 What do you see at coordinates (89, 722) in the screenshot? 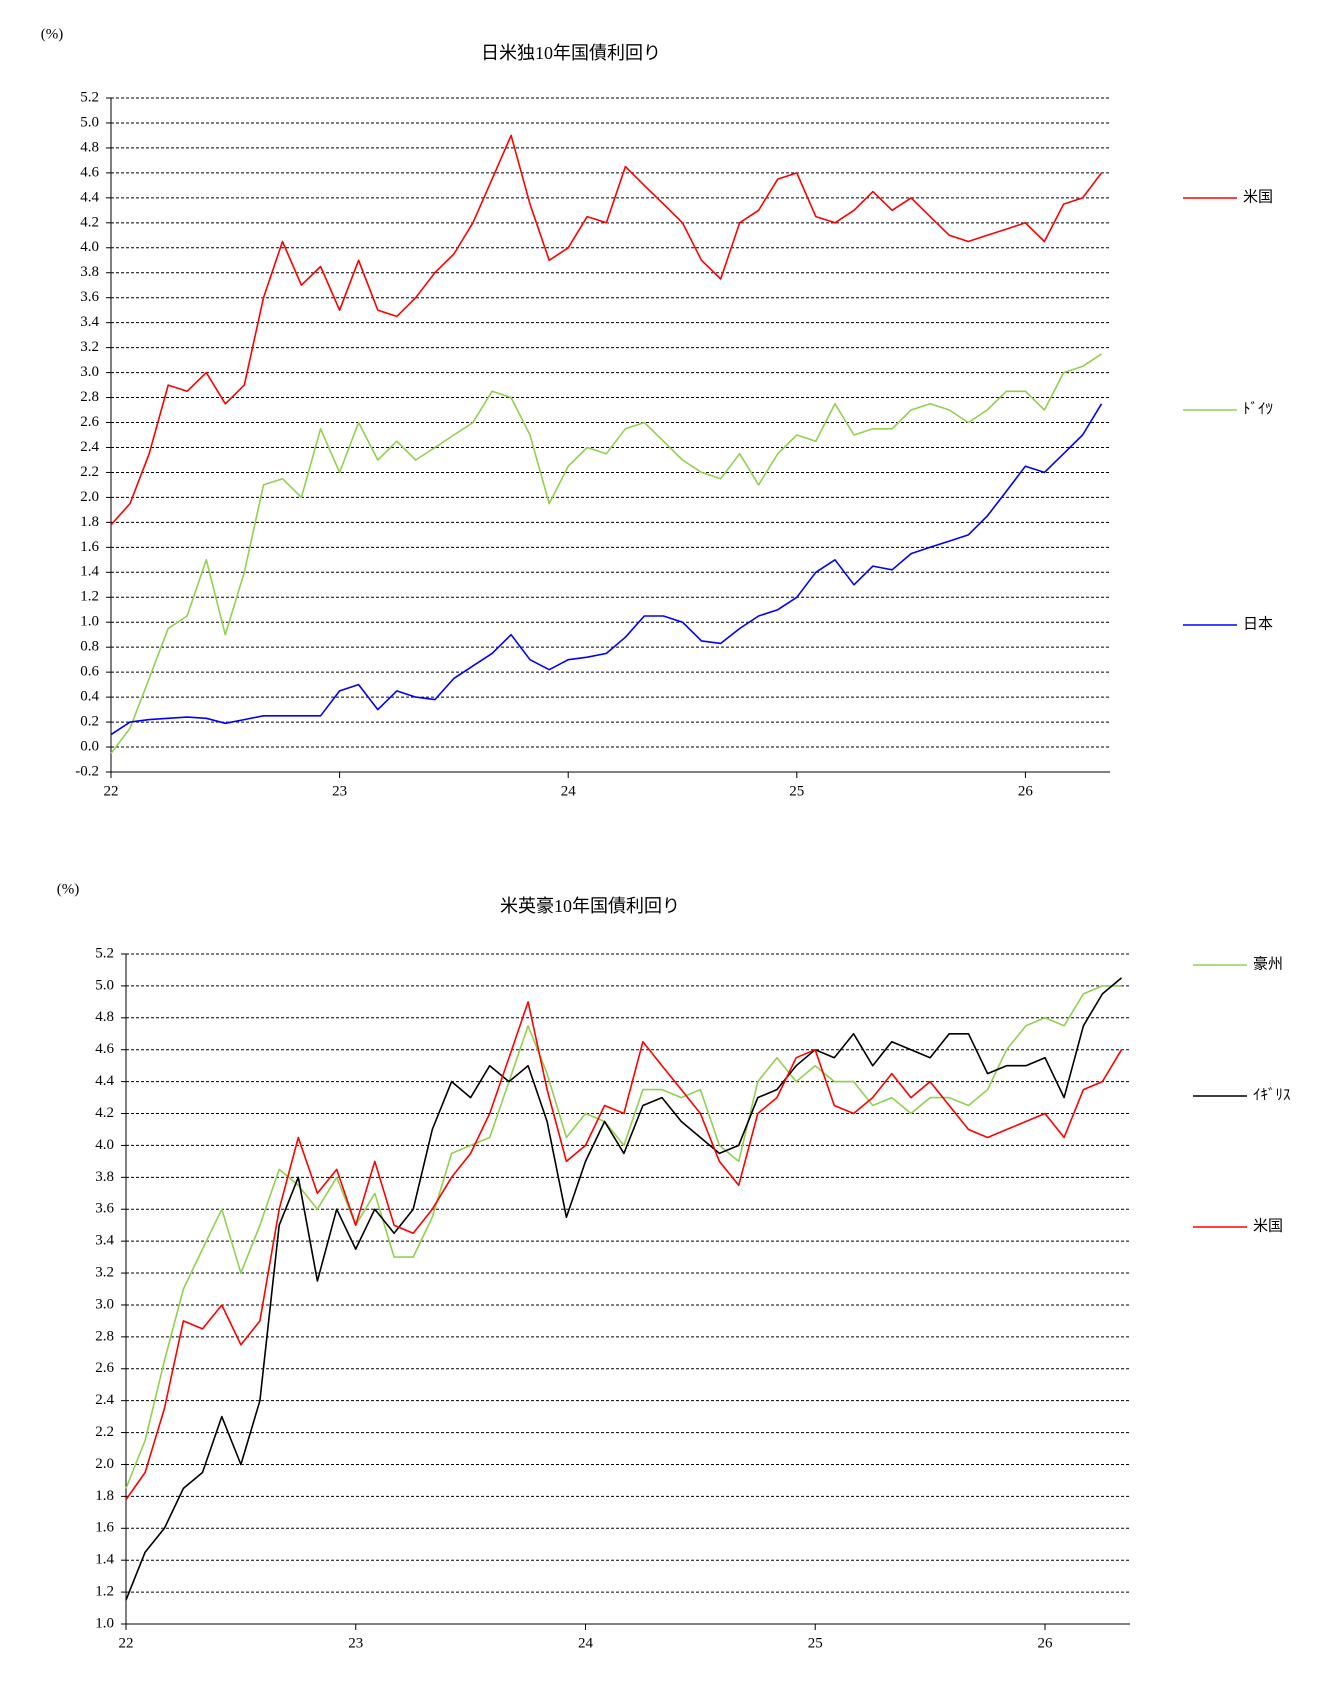
I see `y-tick-label: 0.2` at bounding box center [89, 722].